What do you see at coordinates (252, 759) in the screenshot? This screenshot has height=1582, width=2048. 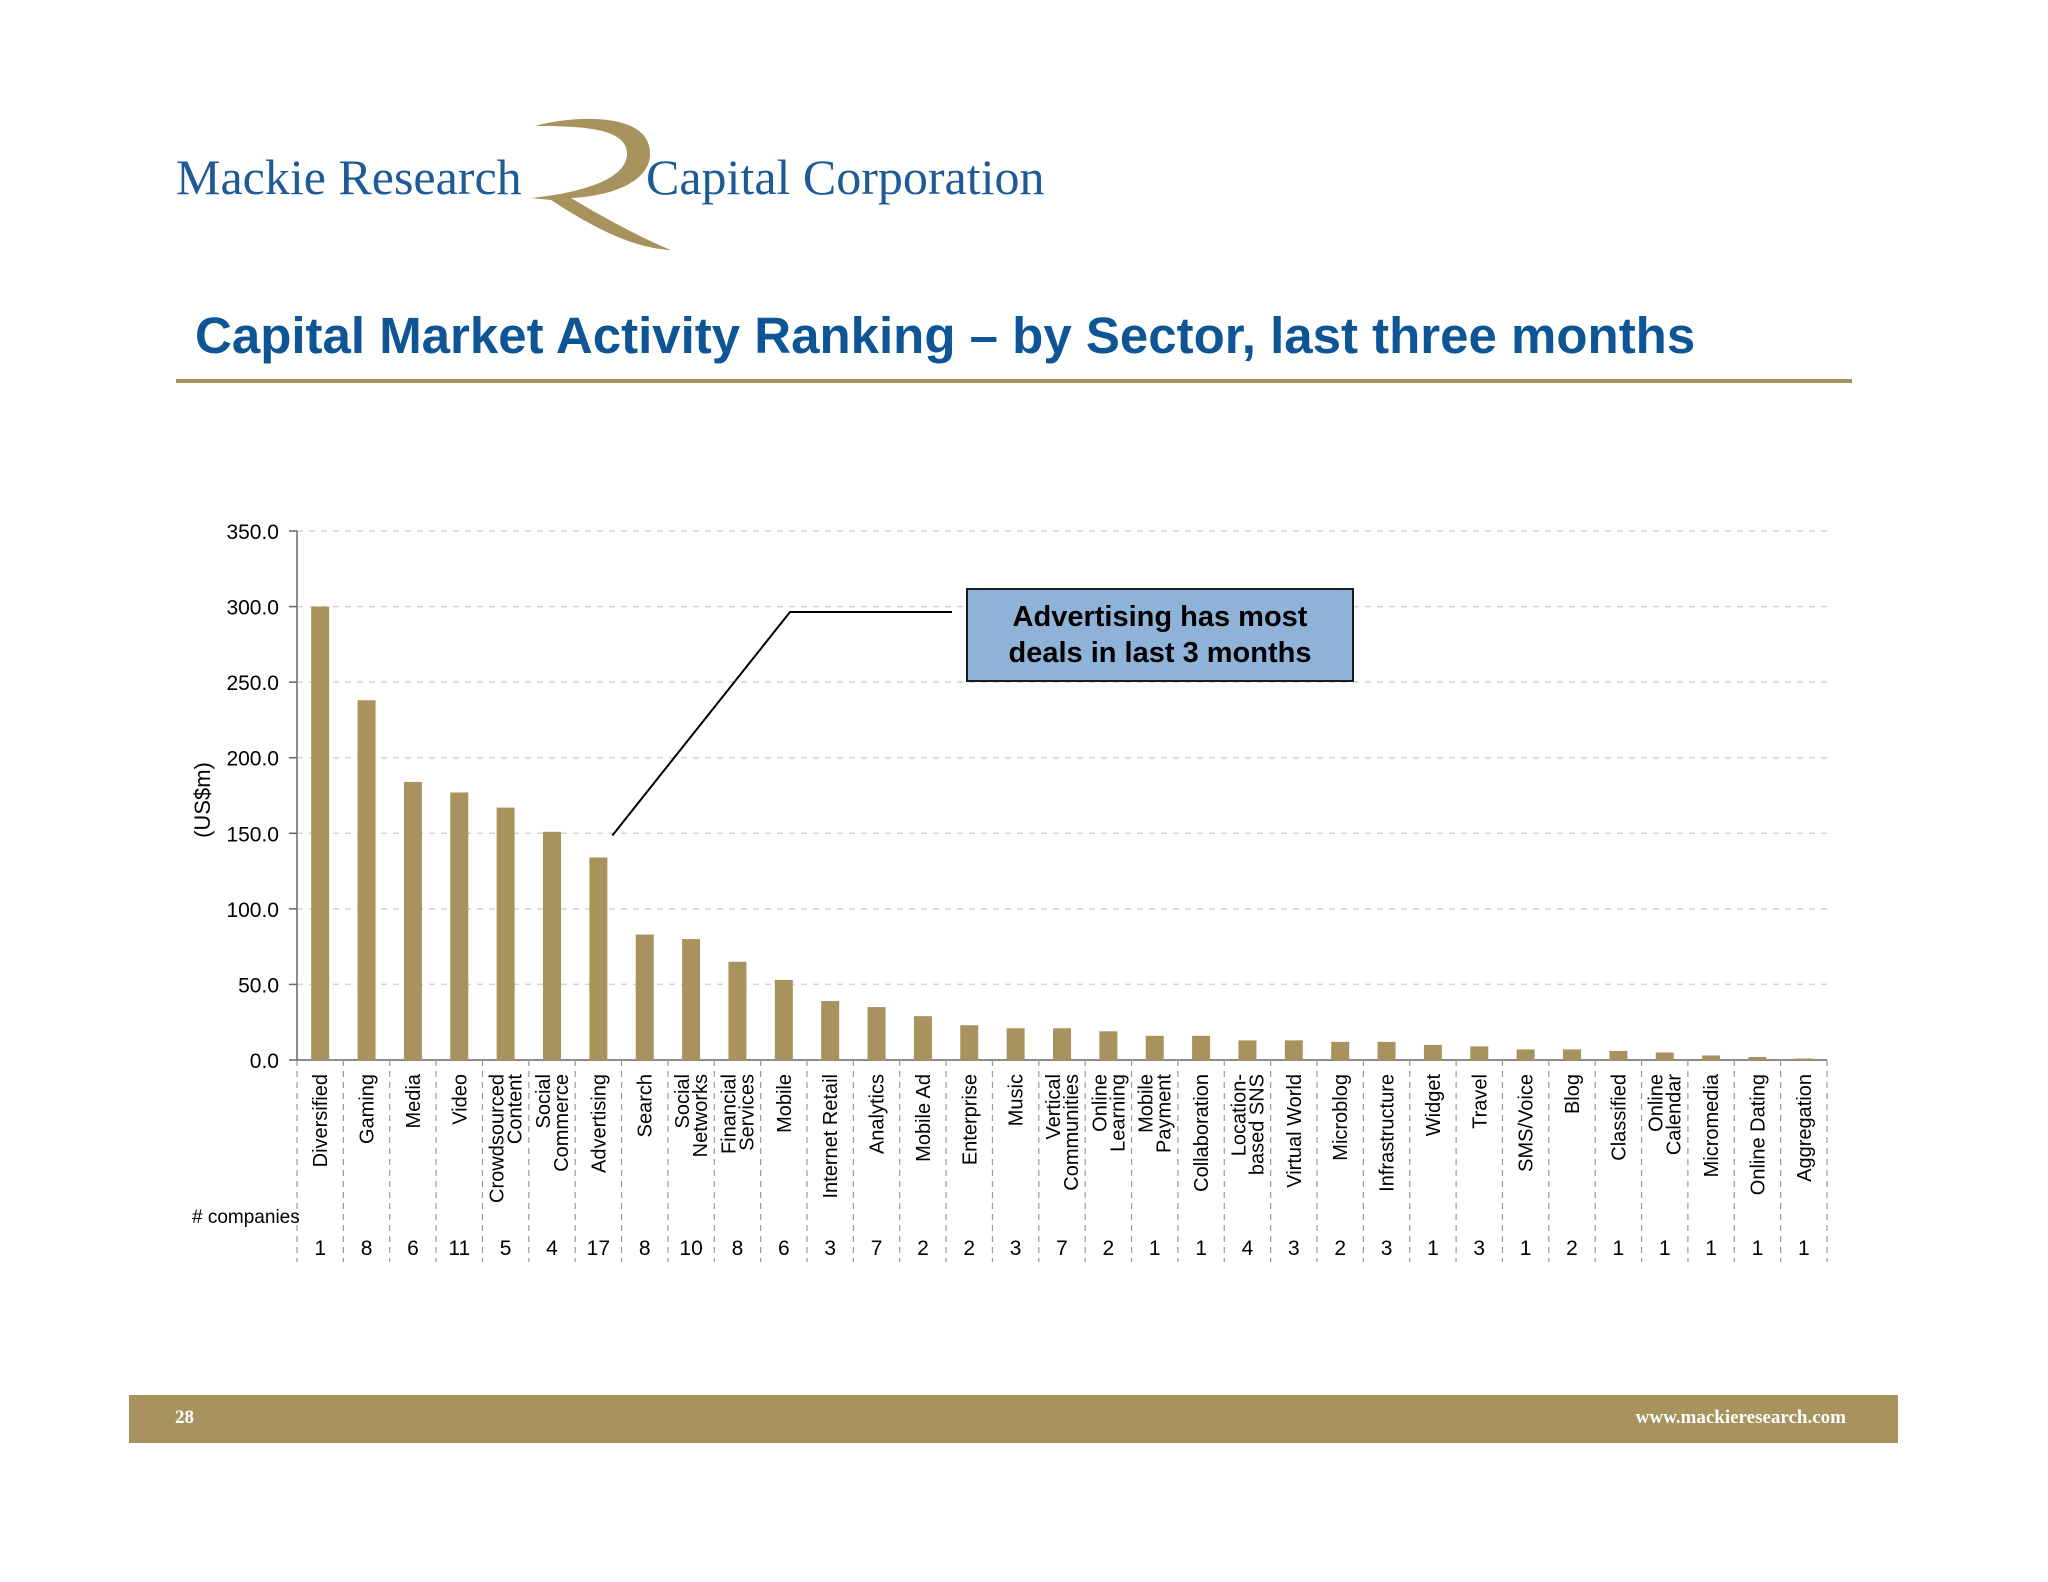 I see `y-tick-label: 200.0` at bounding box center [252, 759].